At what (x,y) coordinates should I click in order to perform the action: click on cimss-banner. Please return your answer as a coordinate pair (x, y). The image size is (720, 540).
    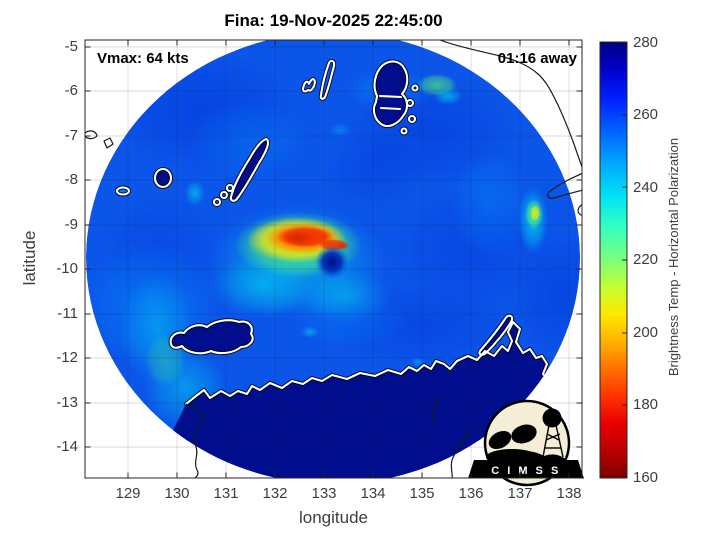
    Looking at the image, I should click on (526, 469).